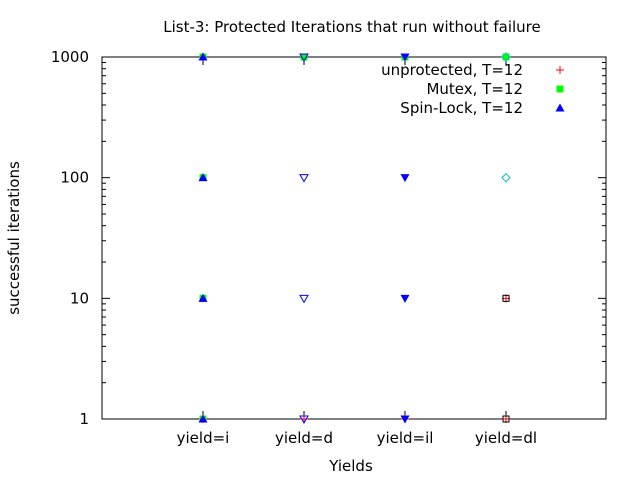 This screenshot has width=640, height=480. I want to click on legend-label: Spin-Lock, T=12, so click(461, 108).